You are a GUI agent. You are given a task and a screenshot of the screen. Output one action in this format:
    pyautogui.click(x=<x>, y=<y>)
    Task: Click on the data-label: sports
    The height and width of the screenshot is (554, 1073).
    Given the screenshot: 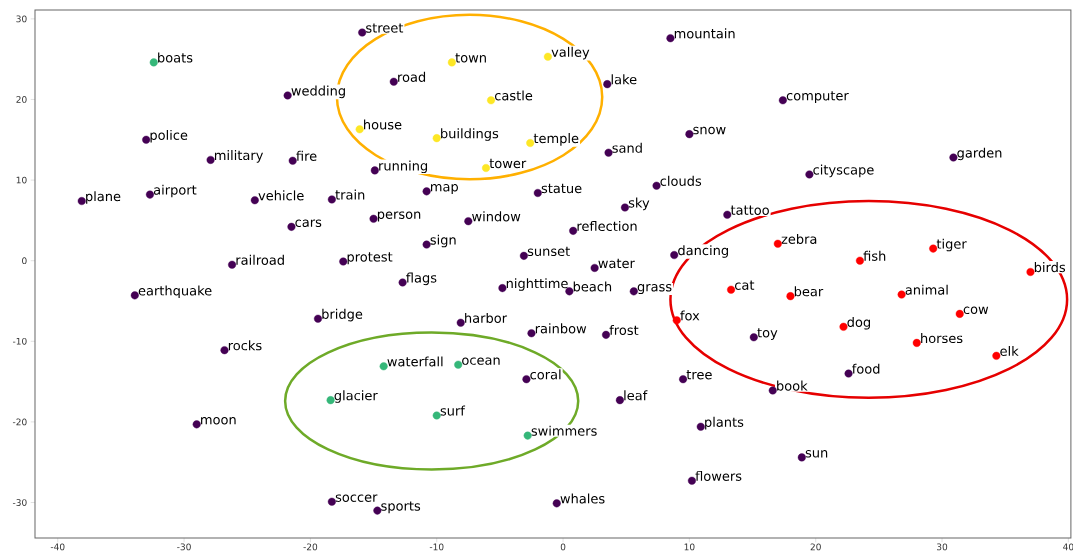 What is the action you would take?
    pyautogui.click(x=401, y=507)
    